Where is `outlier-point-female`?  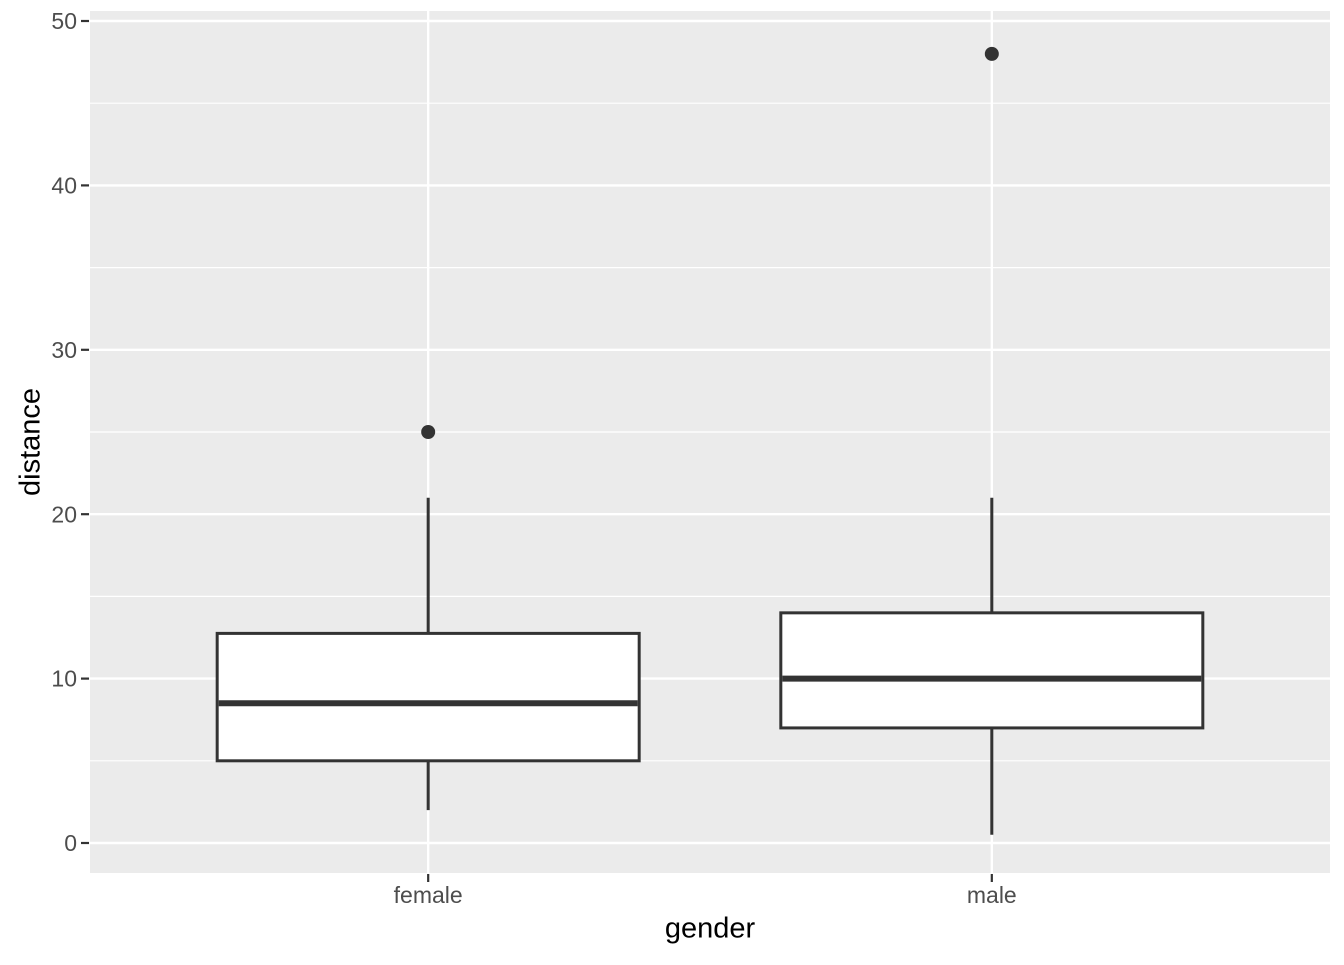
outlier-point-female is located at coordinates (428, 432).